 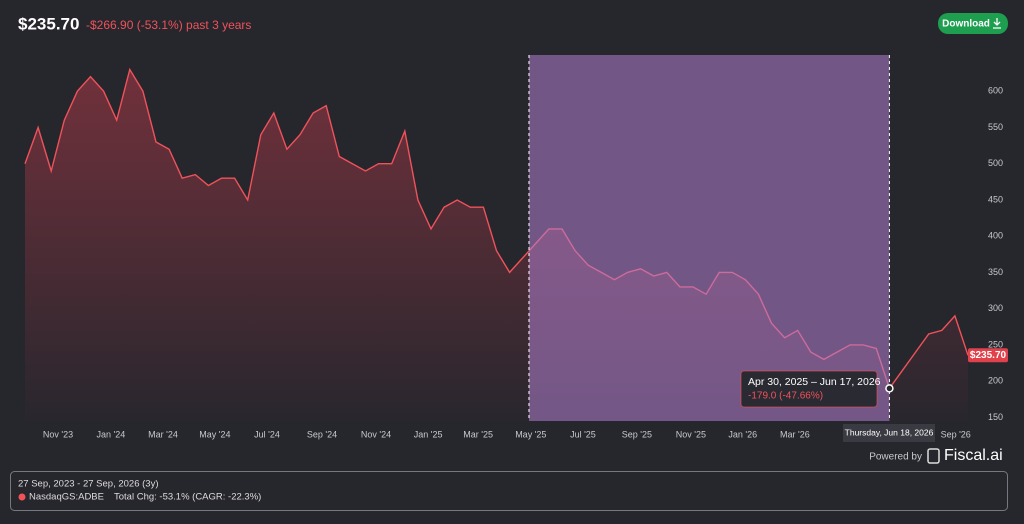 What do you see at coordinates (995, 236) in the screenshot?
I see `y-tick-label: 400` at bounding box center [995, 236].